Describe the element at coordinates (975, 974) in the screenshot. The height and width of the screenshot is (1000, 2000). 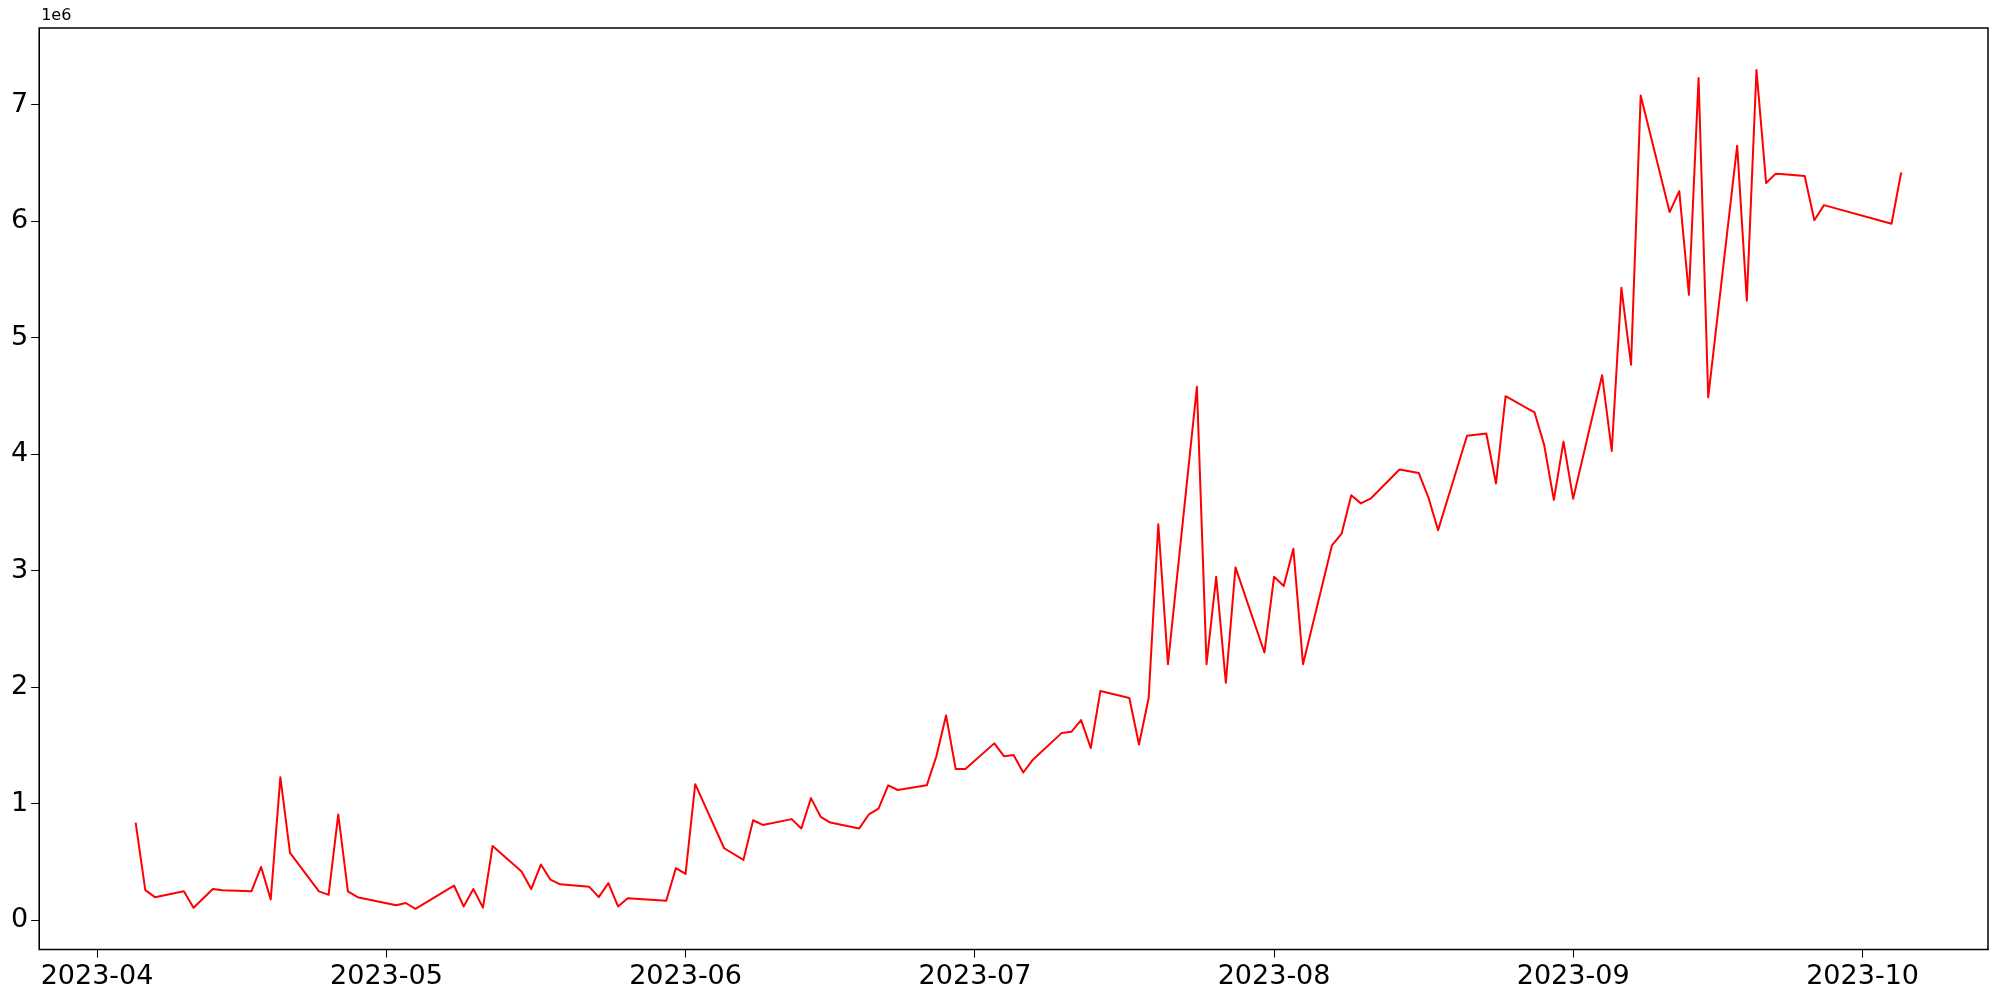
I see `x-tick-label: 2023-07` at that location.